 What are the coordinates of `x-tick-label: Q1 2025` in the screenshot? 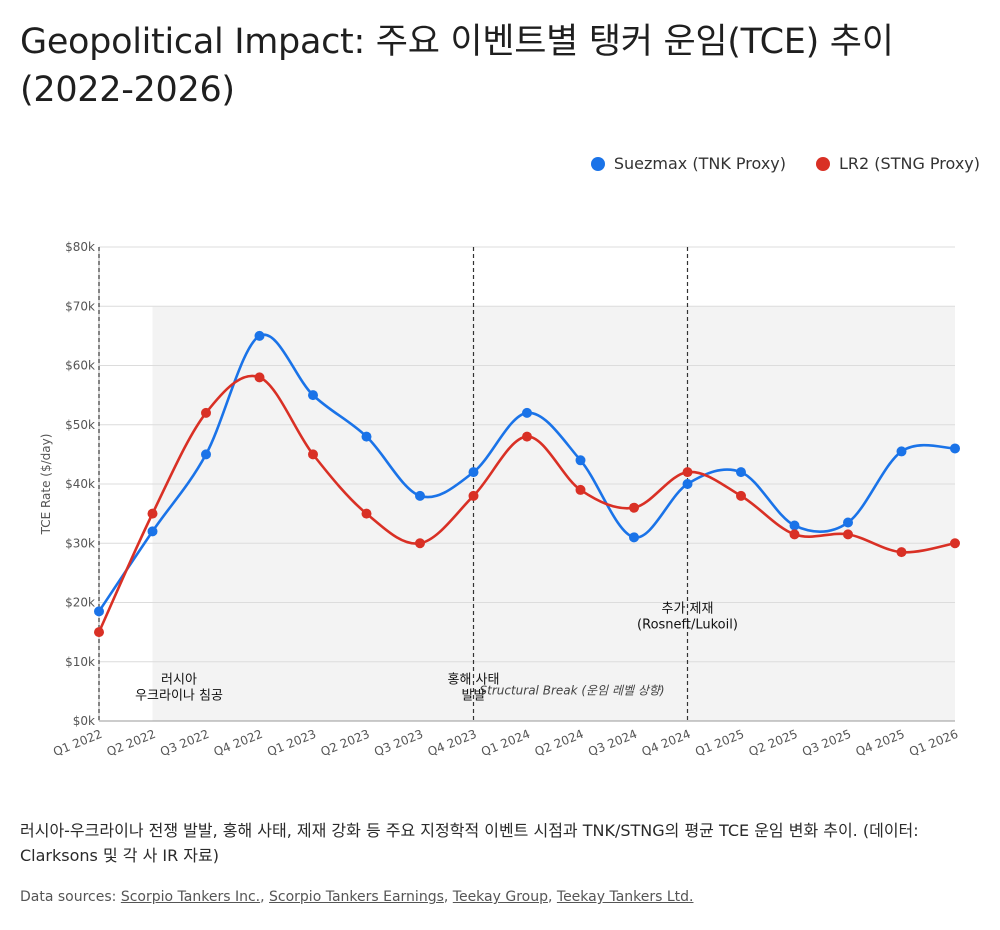 It's located at (719, 743).